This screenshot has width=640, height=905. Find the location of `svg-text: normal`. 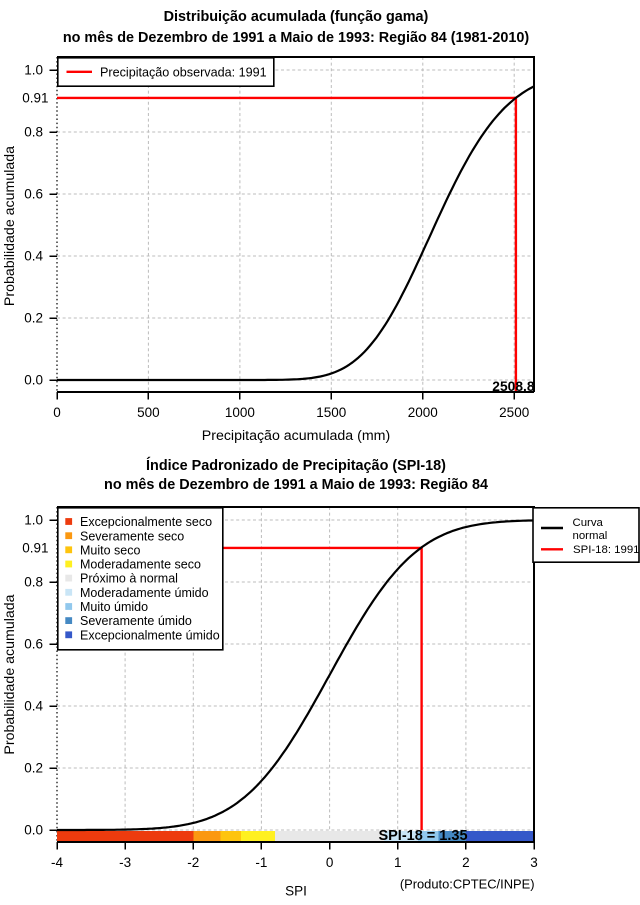

svg-text: normal is located at coordinates (590, 536).